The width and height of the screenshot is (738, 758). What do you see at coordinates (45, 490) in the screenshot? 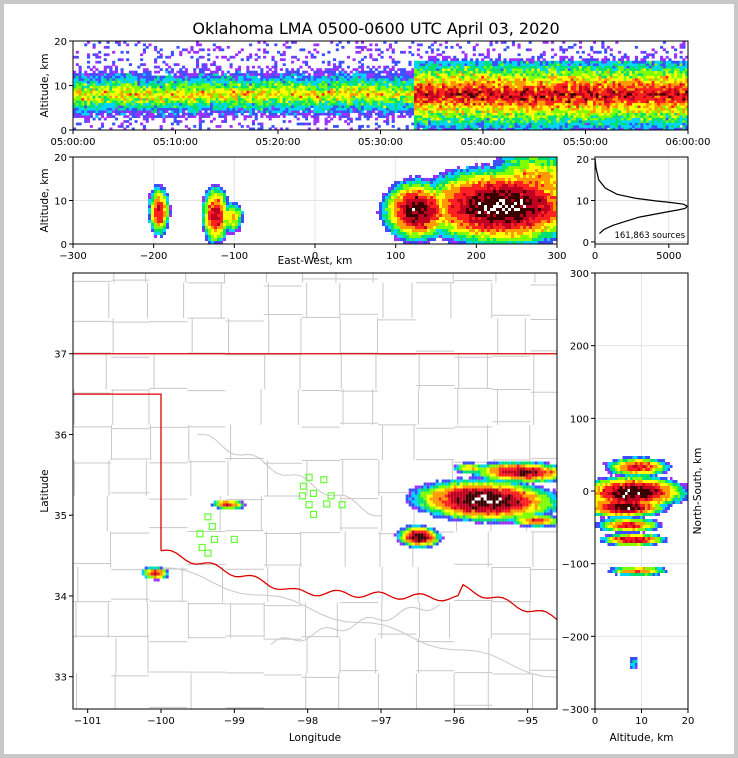
I see `y-axis-label: Latitude` at bounding box center [45, 490].